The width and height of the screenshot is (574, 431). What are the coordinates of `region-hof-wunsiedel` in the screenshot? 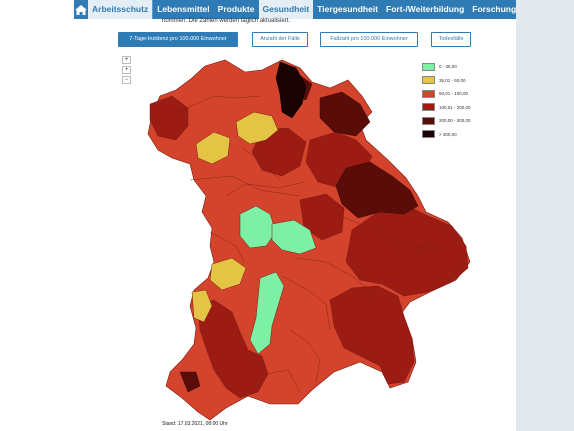 It's located at (345, 114).